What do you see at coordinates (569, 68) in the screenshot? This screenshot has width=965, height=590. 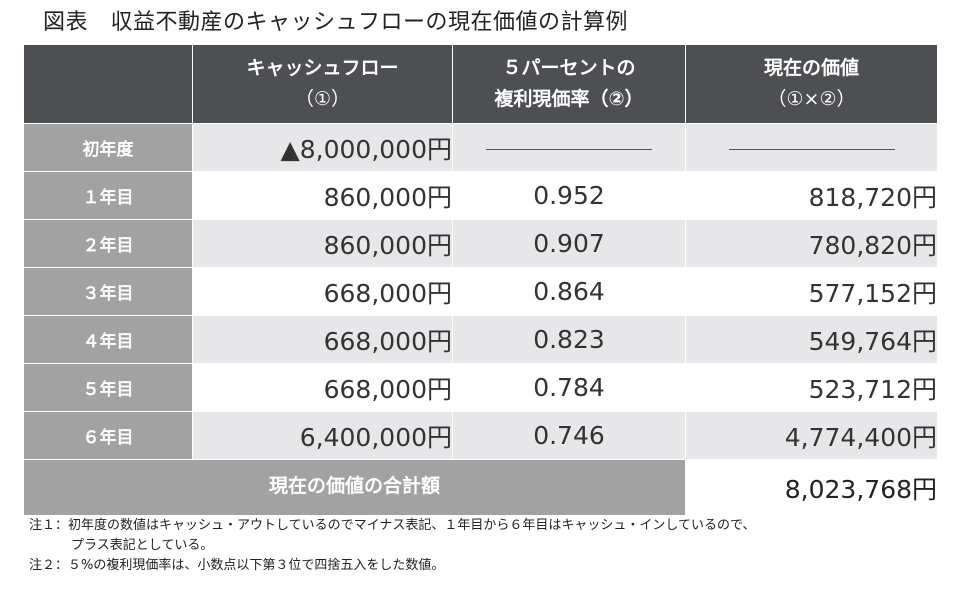 I see `rate-header-line1: ５パーセントの` at bounding box center [569, 68].